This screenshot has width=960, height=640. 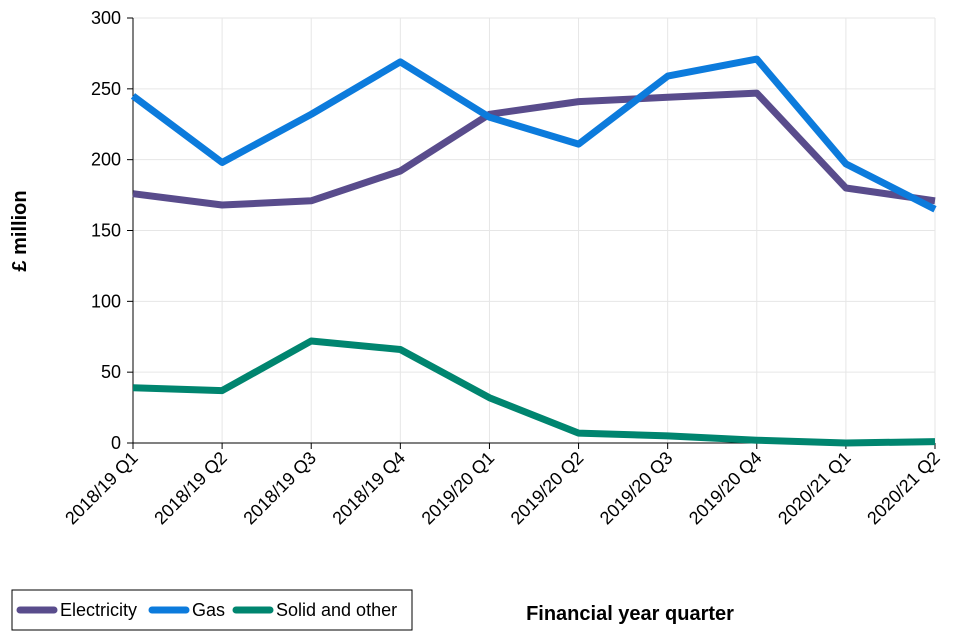 I want to click on x-tick-label: 2018/19 Q3, so click(x=279, y=488).